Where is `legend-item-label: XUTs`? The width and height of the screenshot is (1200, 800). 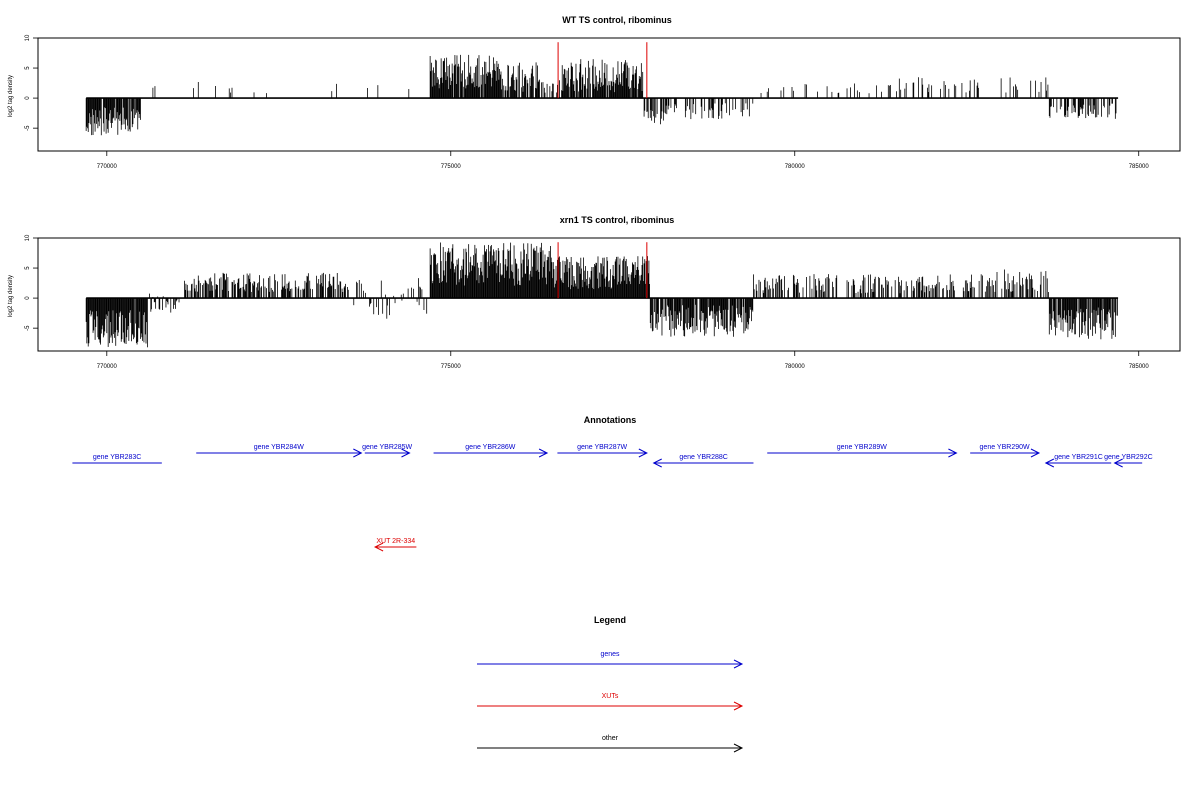
legend-item-label: XUTs is located at coordinates (610, 696).